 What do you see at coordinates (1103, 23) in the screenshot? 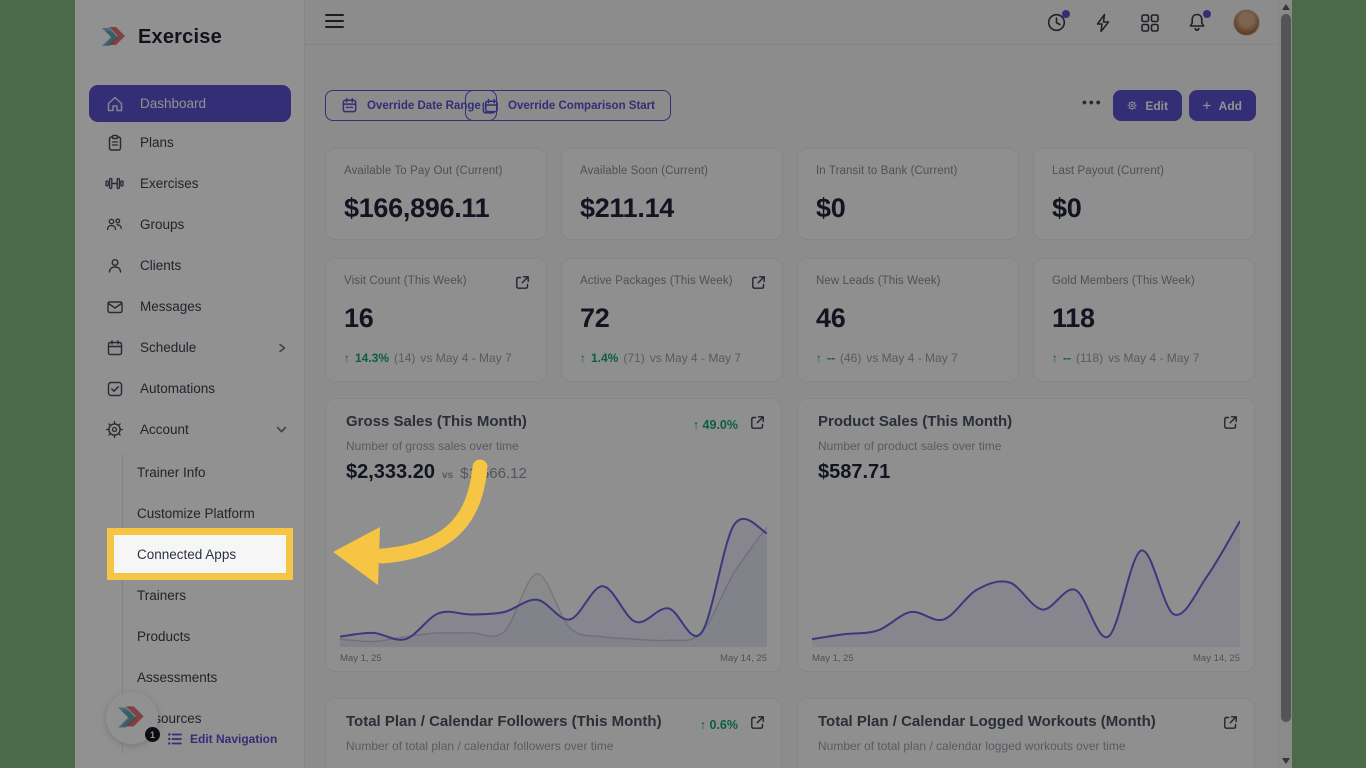
I see `lightning-icon` at bounding box center [1103, 23].